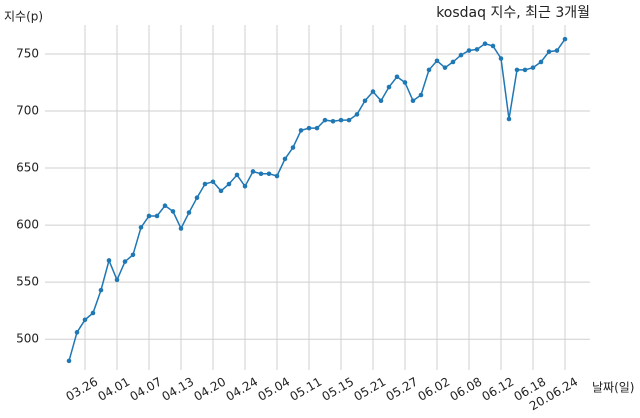 The image size is (640, 418). Describe the element at coordinates (497, 389) in the screenshot. I see `x-tick-label: 06.12` at that location.